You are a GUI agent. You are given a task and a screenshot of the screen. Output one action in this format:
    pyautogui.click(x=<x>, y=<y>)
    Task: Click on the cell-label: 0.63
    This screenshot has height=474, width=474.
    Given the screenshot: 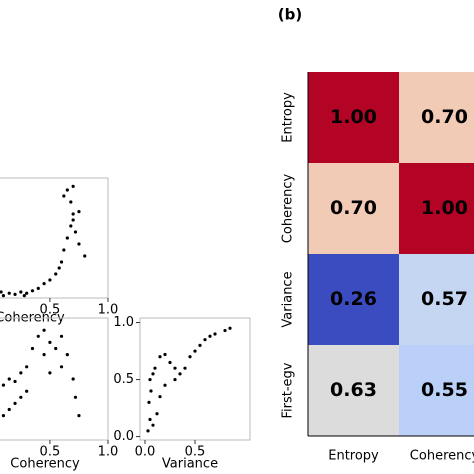 What is the action you would take?
    pyautogui.click(x=353, y=390)
    